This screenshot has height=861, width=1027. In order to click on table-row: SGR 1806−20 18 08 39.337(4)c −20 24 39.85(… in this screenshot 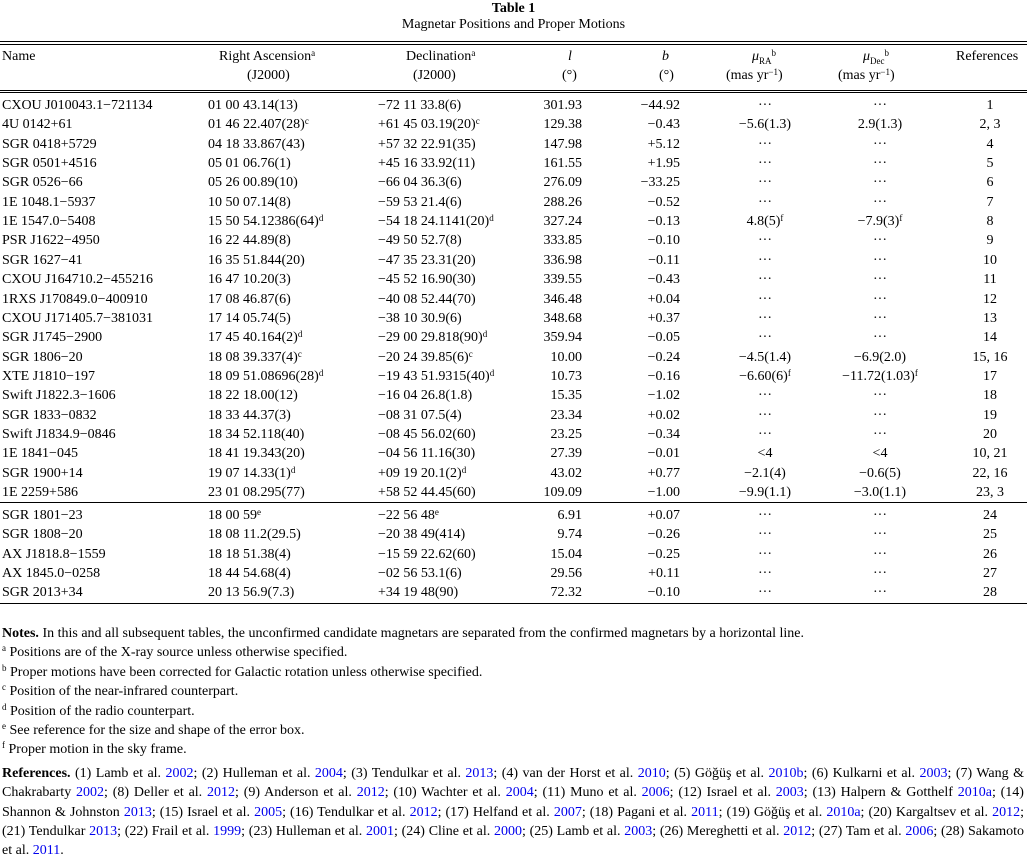, I will do `click(513, 358)`.